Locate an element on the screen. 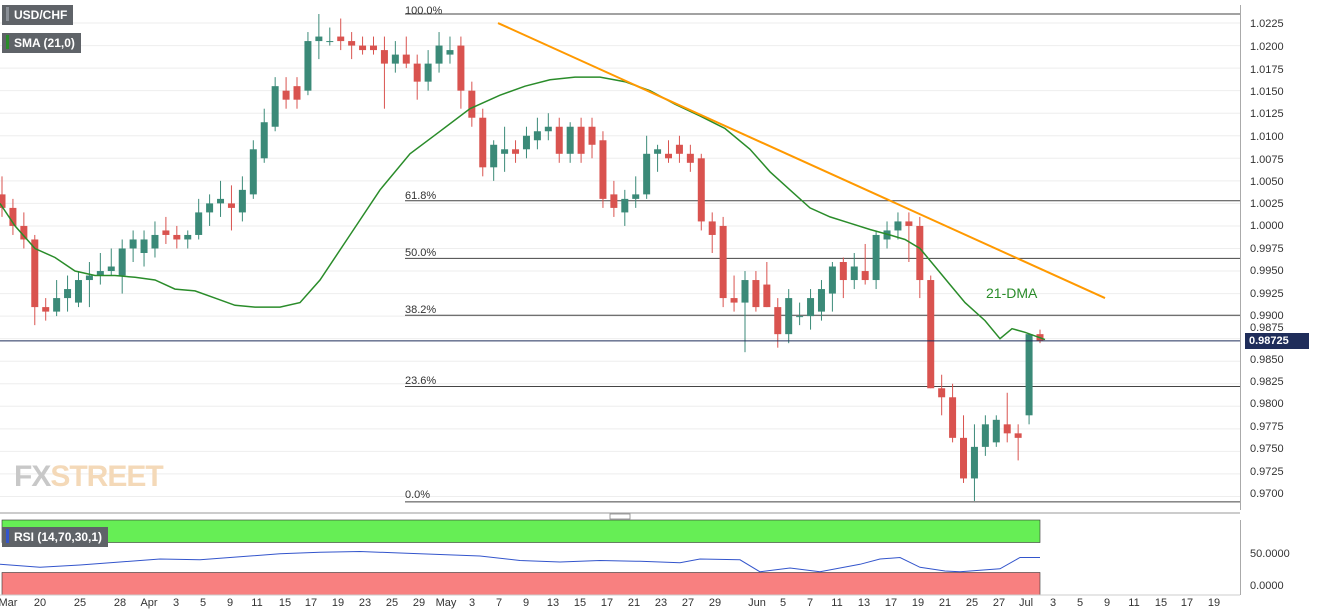 This screenshot has width=1331, height=615. sma-label: SMA (21,0) is located at coordinates (44, 43).